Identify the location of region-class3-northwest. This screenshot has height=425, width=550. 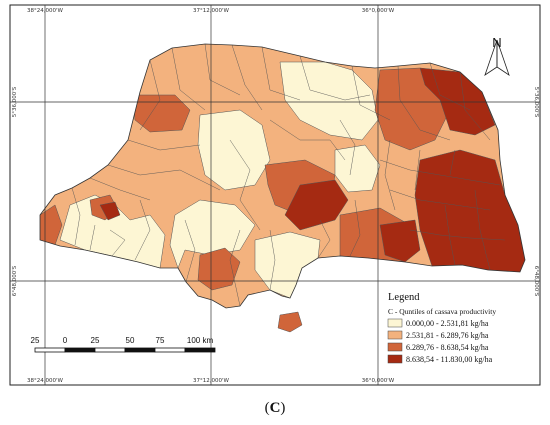
(161, 113).